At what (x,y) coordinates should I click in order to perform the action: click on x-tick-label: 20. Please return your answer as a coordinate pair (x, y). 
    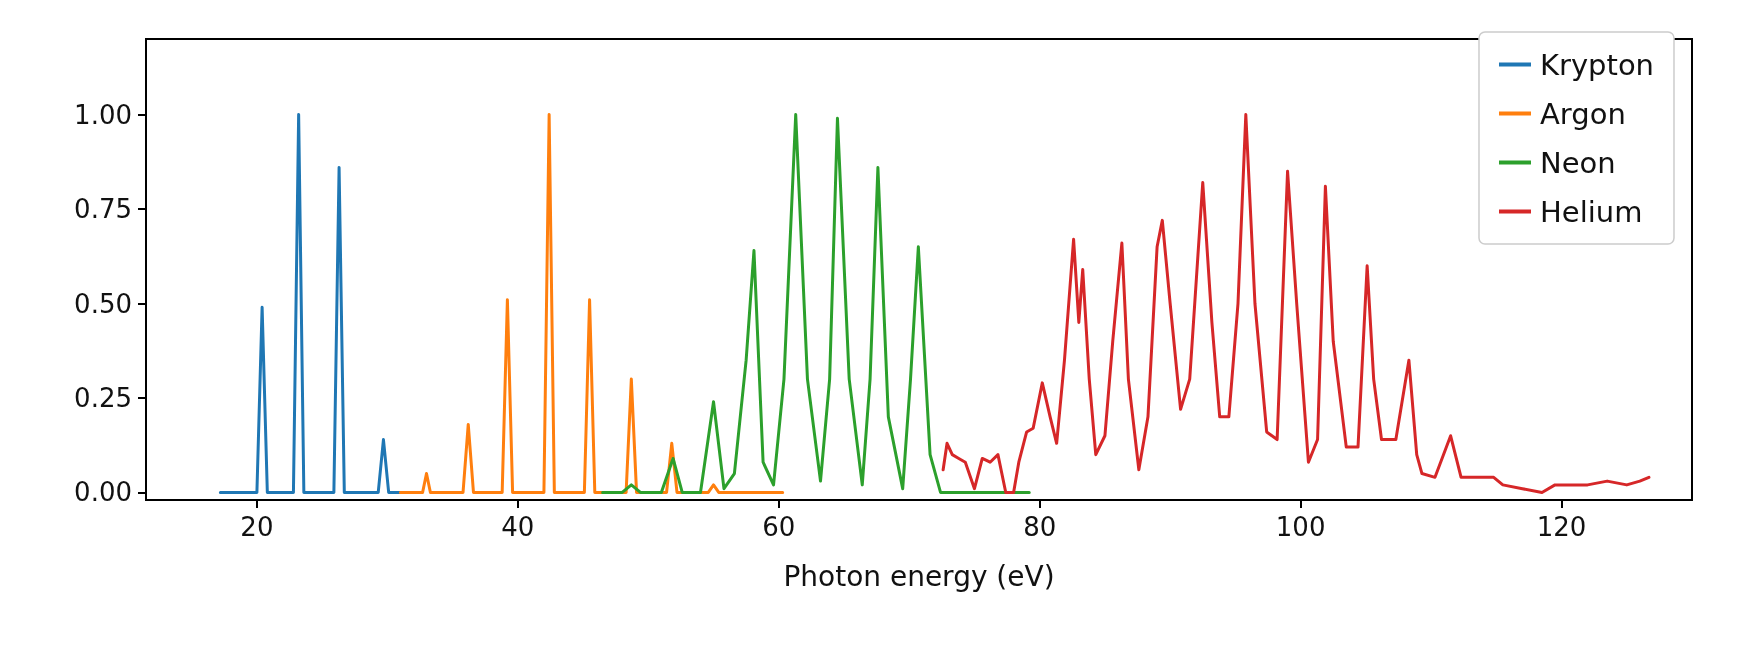
    Looking at the image, I should click on (257, 527).